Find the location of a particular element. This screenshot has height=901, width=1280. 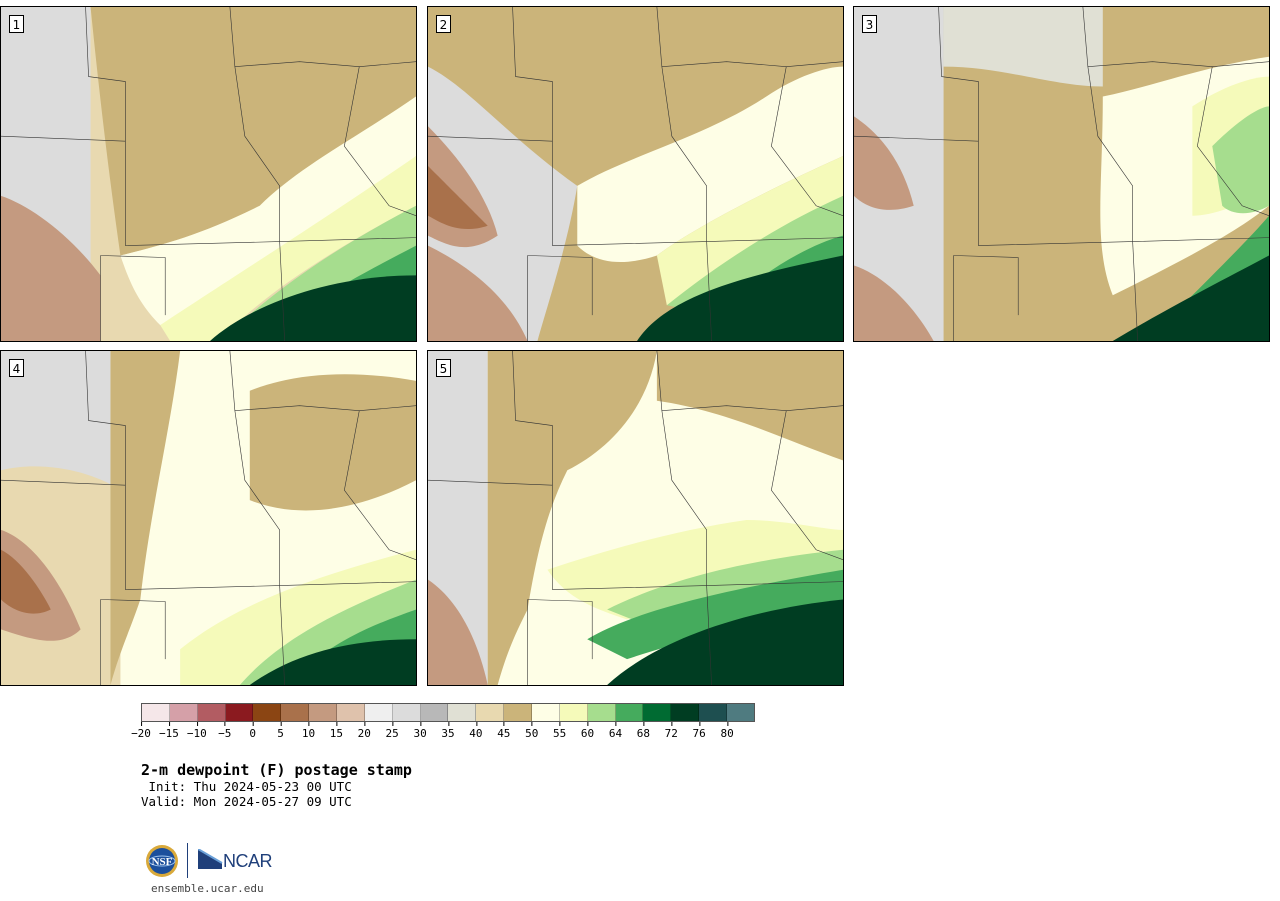

colorbar-tick-label: 64 is located at coordinates (615, 731).